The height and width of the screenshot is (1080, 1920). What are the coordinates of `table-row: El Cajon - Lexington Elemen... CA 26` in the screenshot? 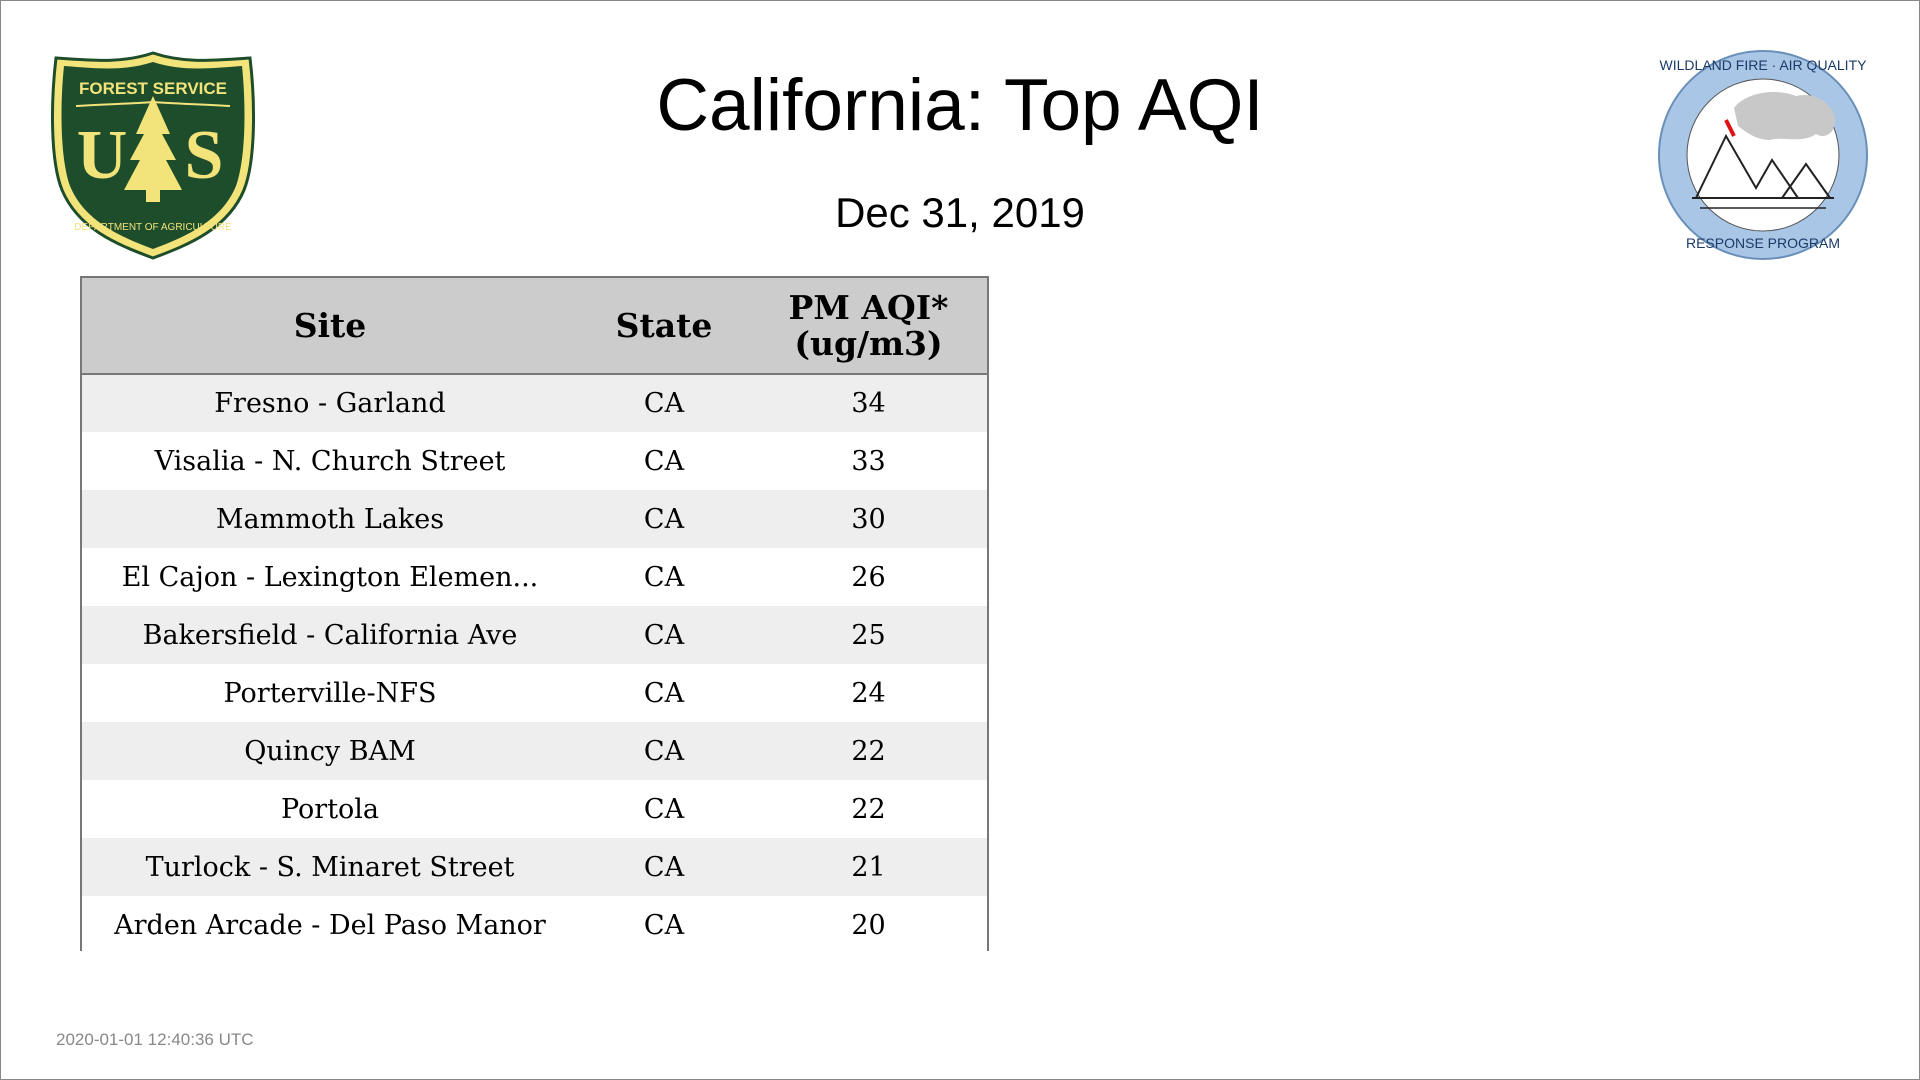 It's located at (534, 577).